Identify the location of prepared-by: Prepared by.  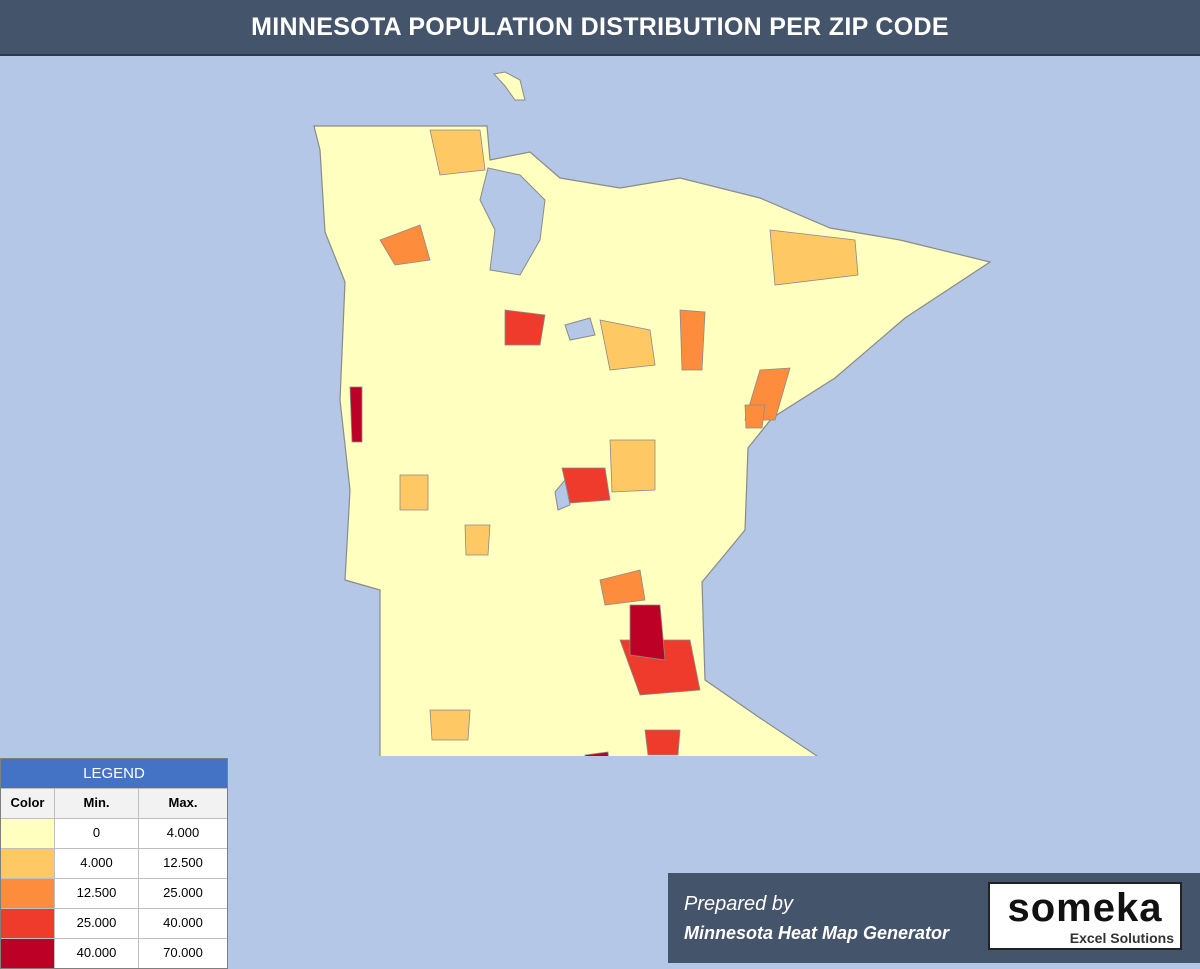
(738, 904).